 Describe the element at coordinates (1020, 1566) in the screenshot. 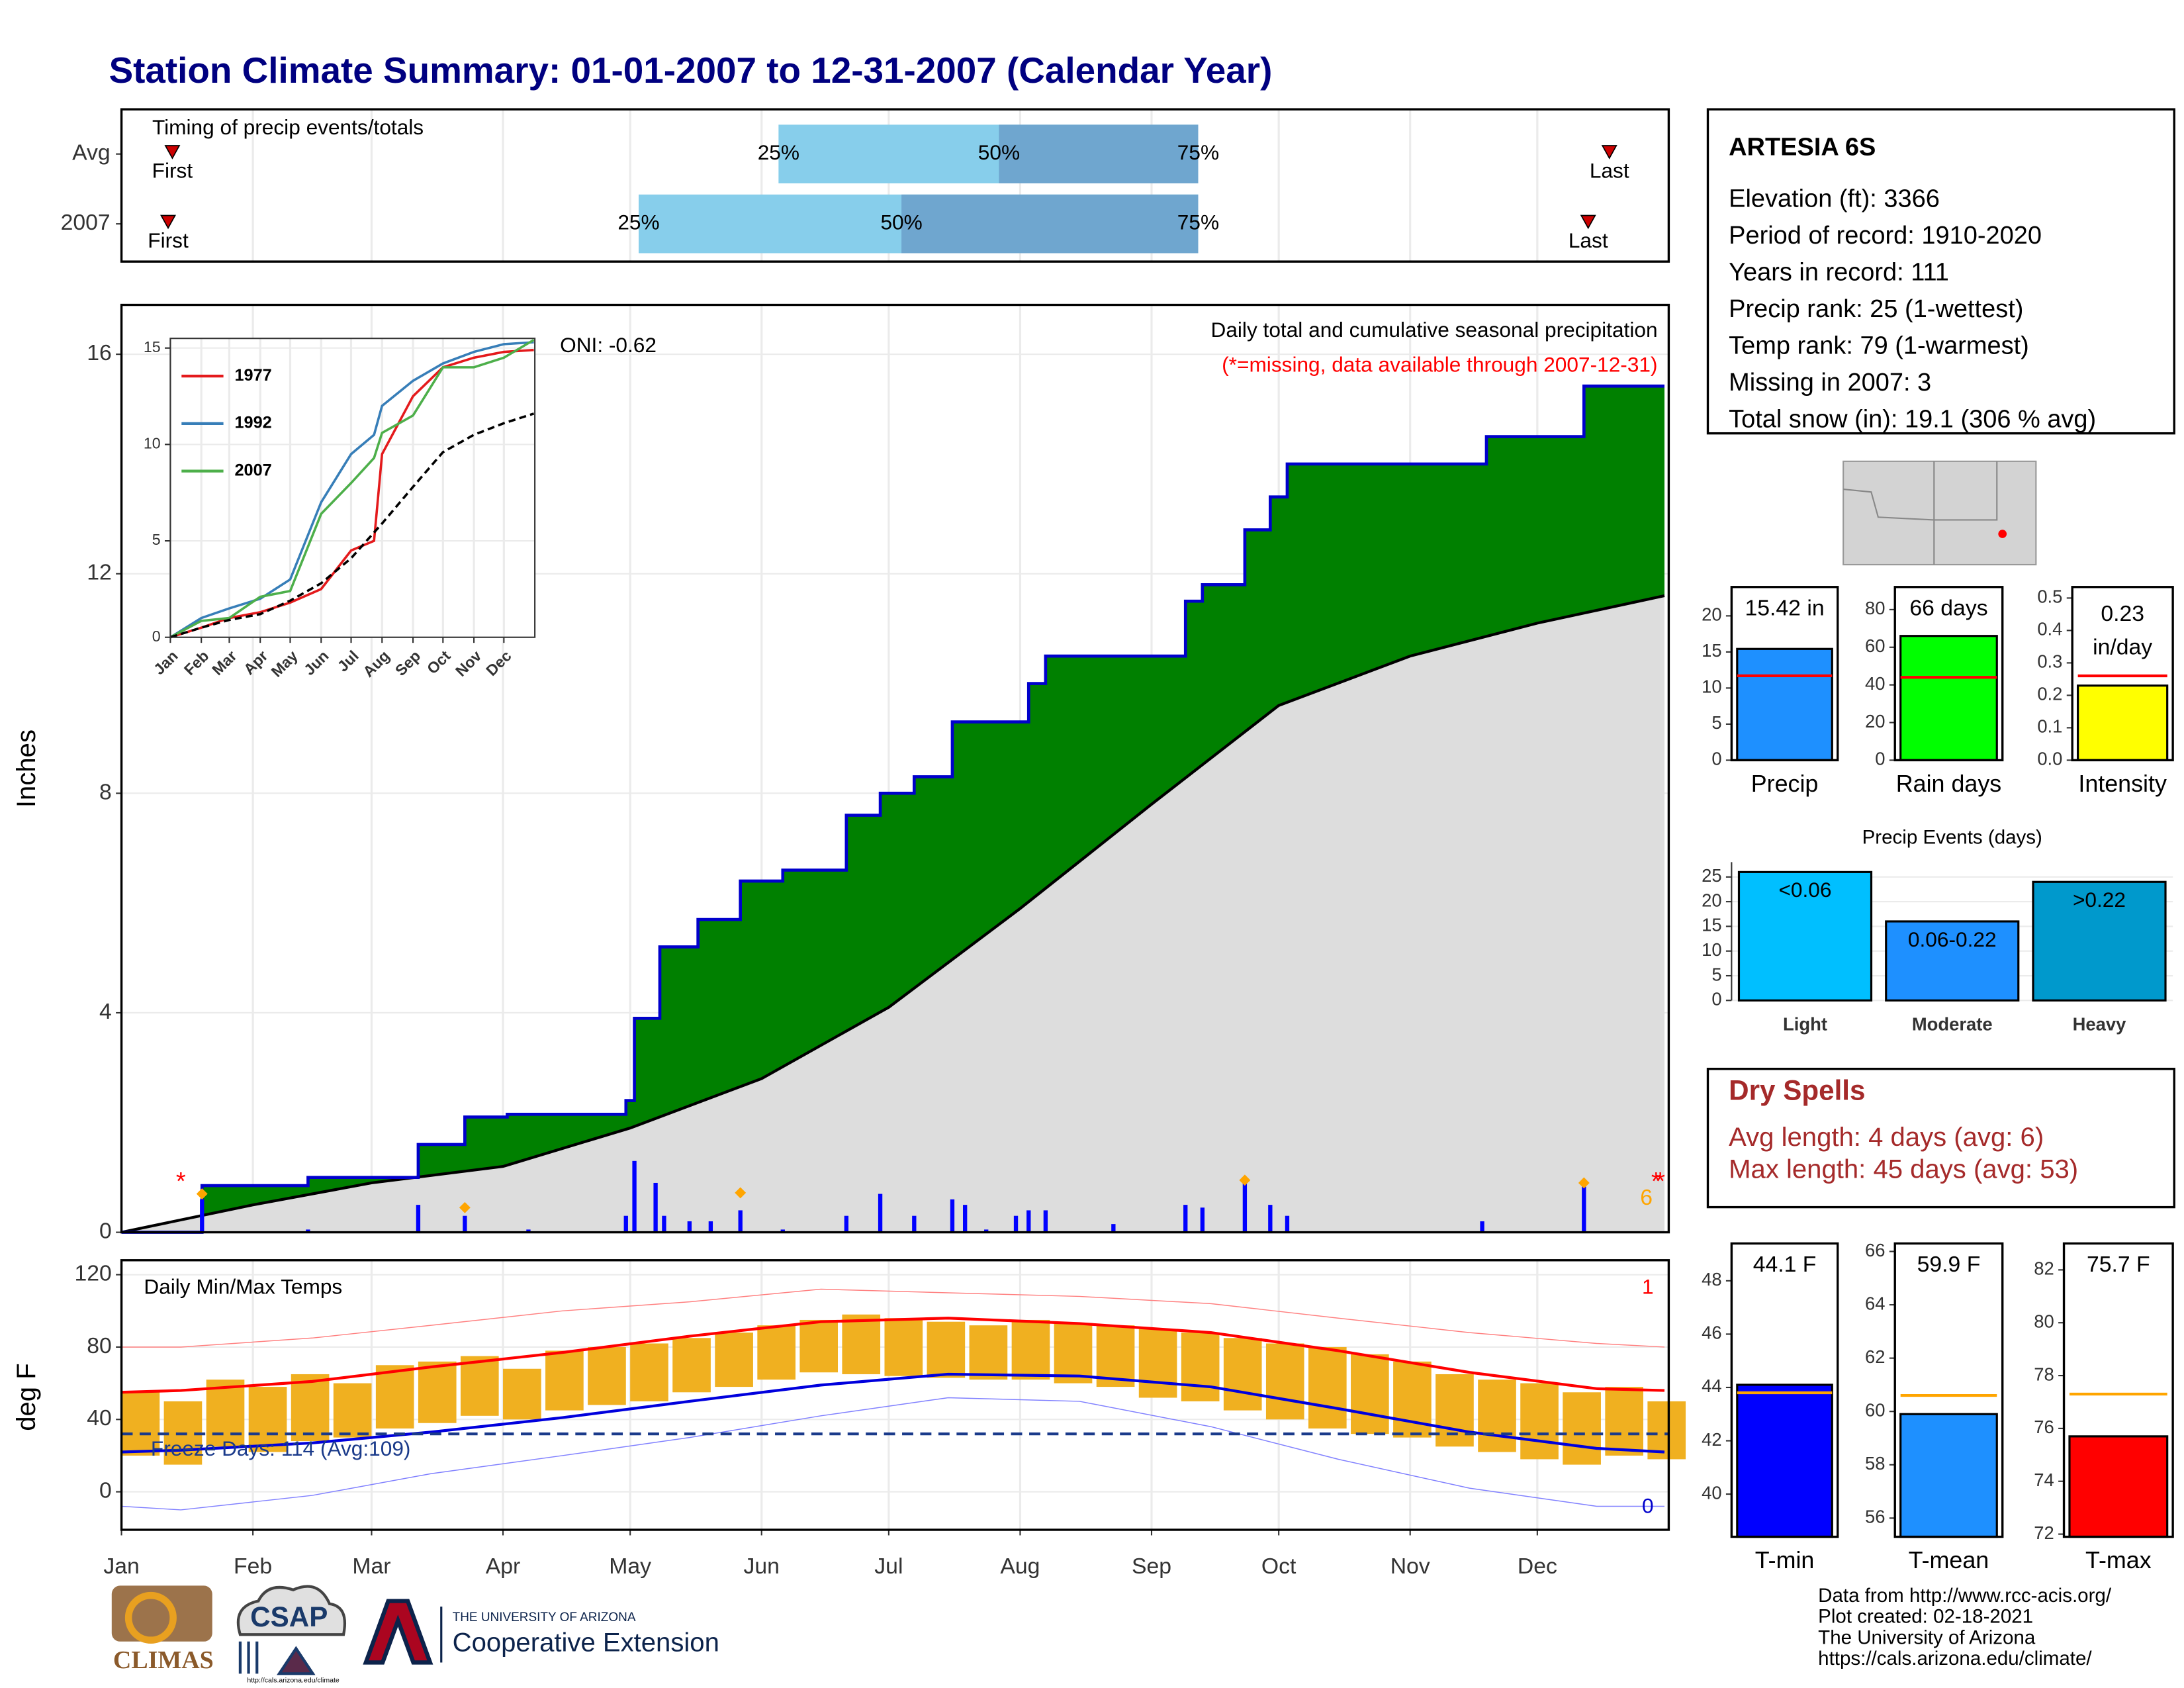

I see `x-tick-label: Aug` at that location.